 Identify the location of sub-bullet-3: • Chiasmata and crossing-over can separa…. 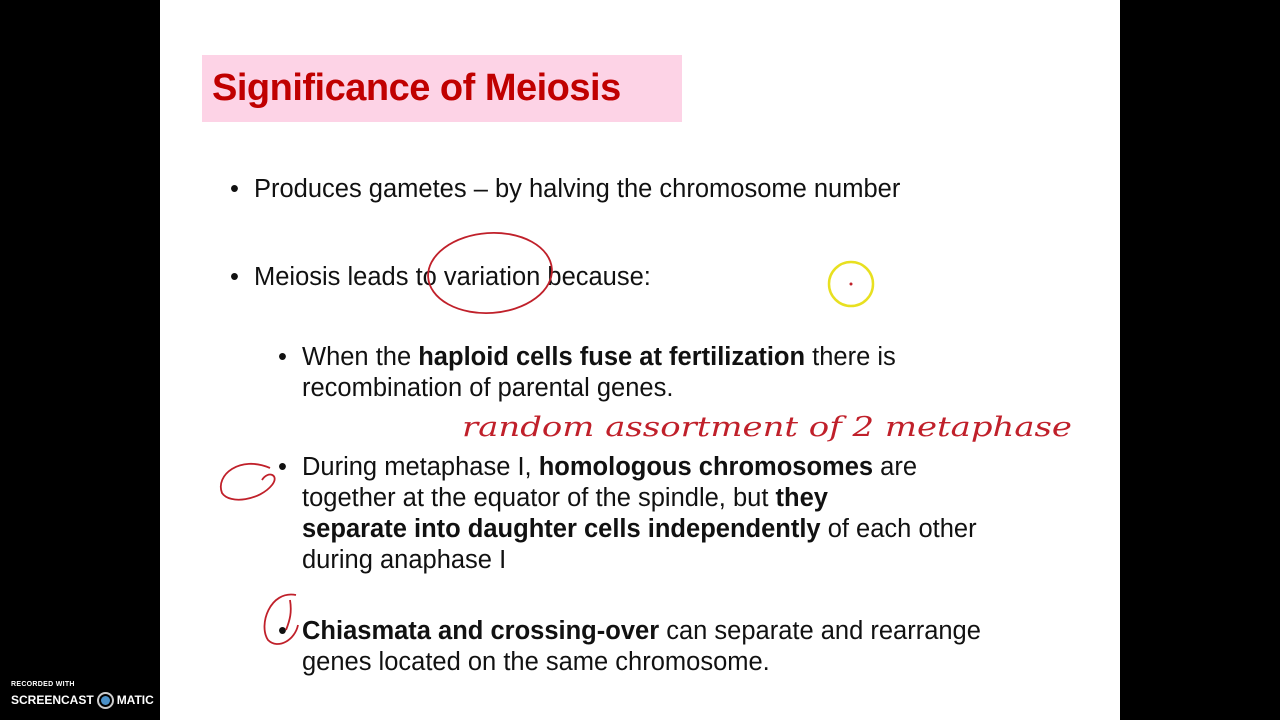
(629, 646).